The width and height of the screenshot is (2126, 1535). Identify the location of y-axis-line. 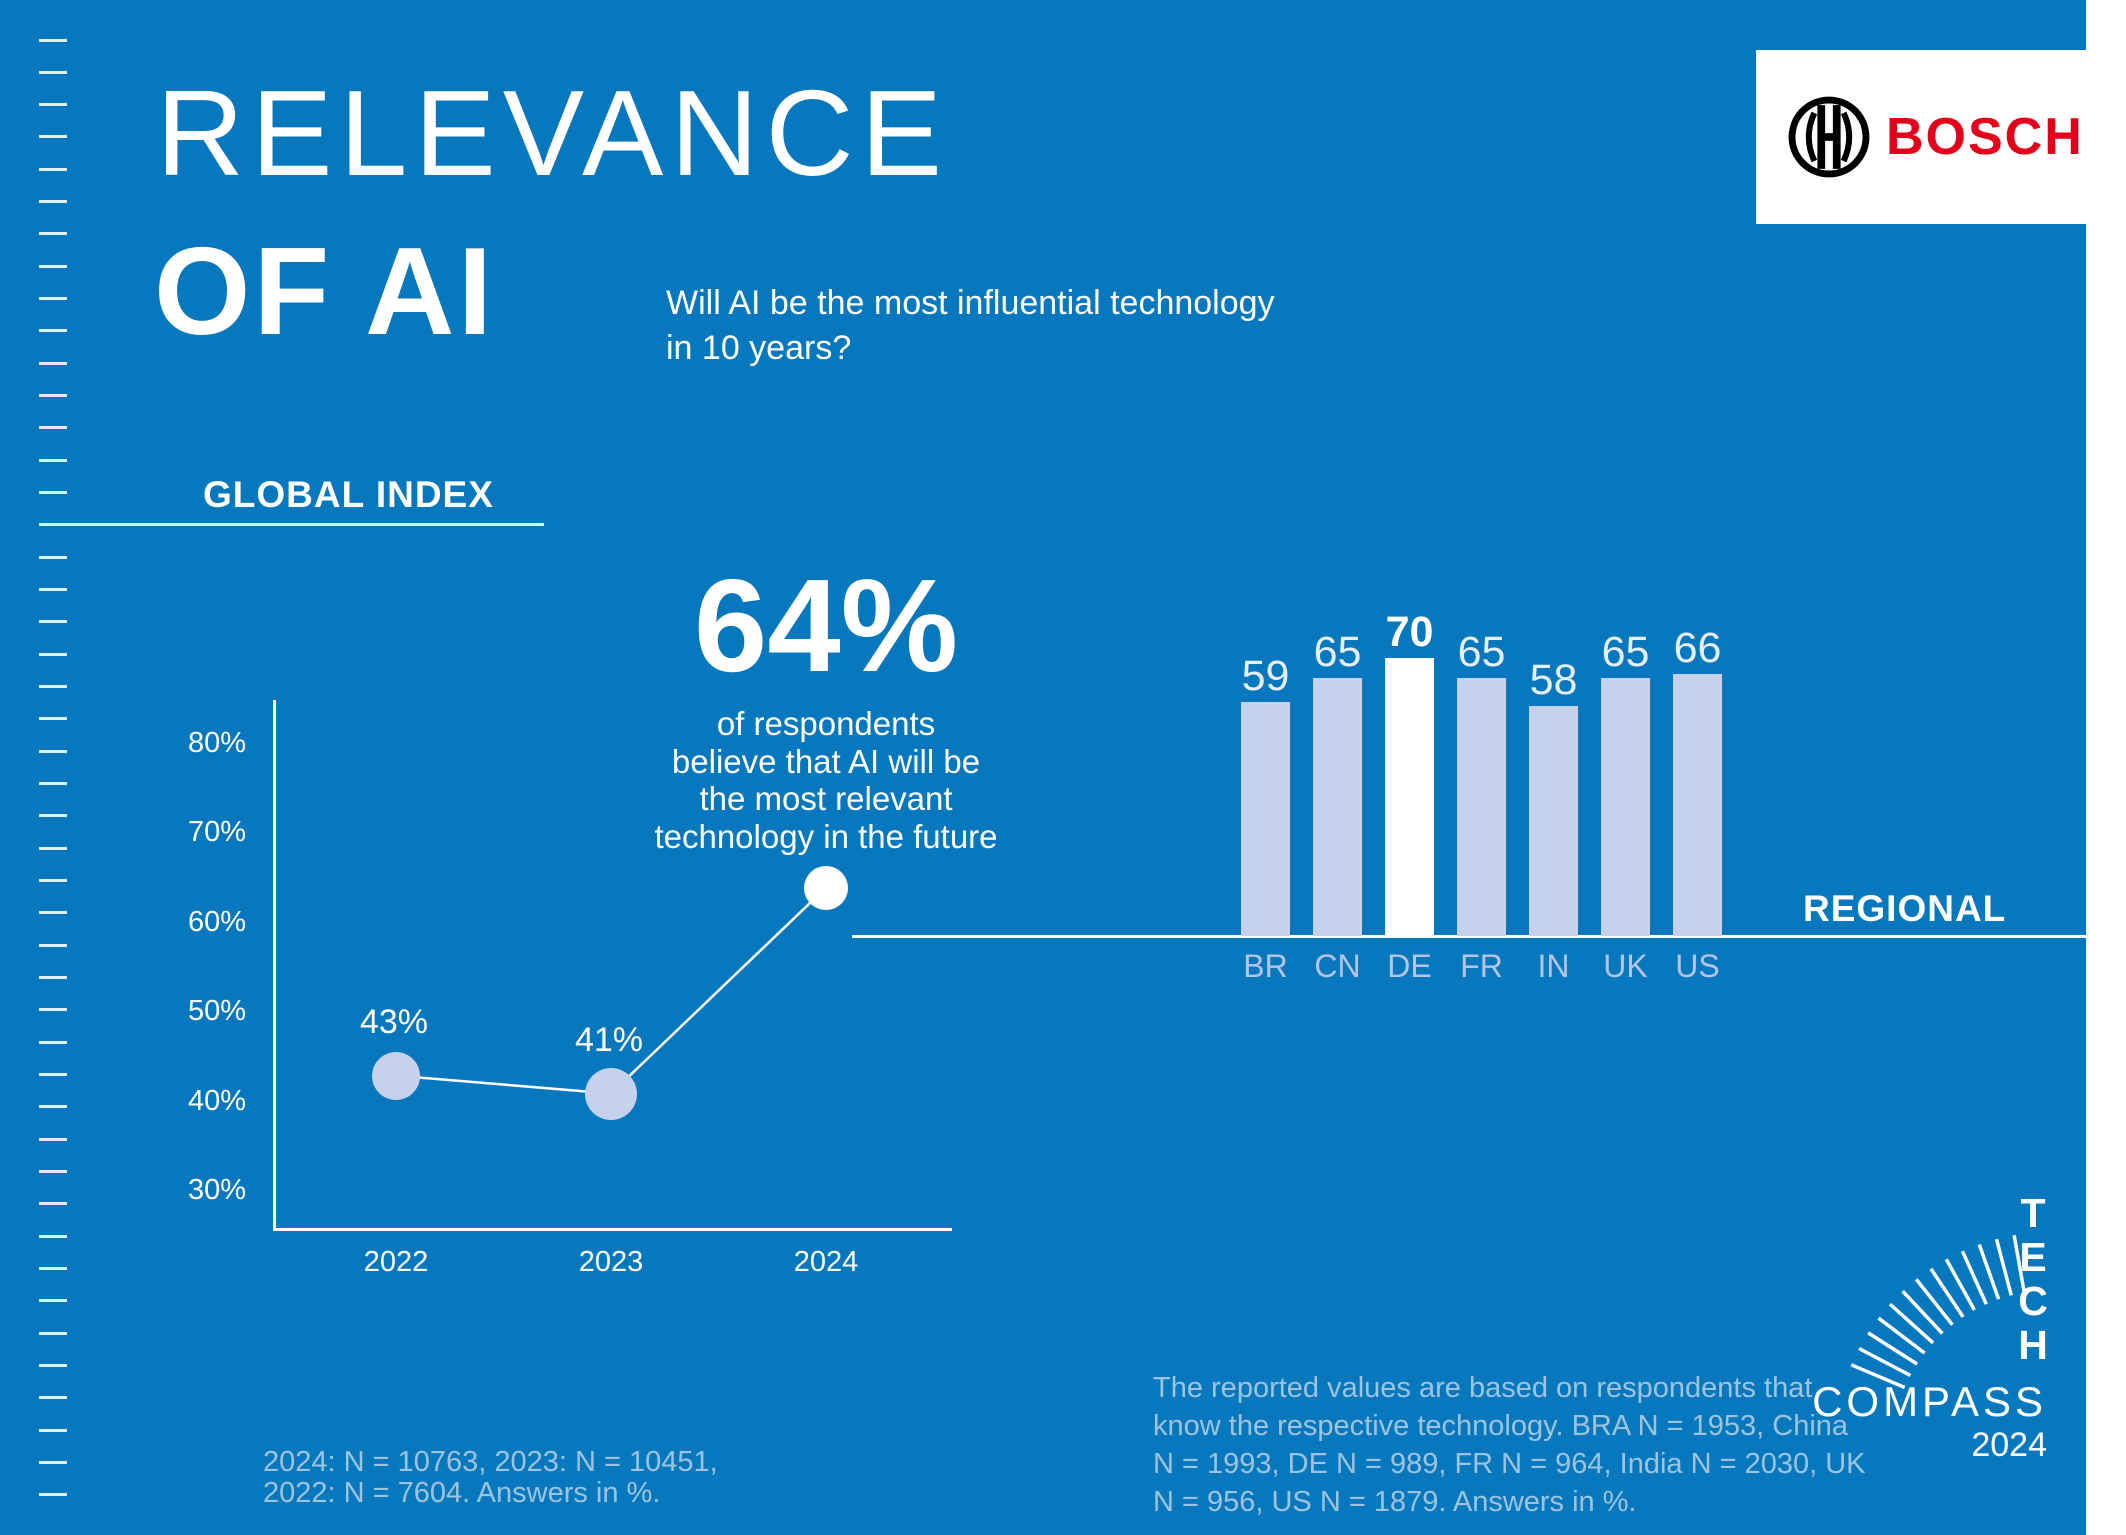
(274, 965).